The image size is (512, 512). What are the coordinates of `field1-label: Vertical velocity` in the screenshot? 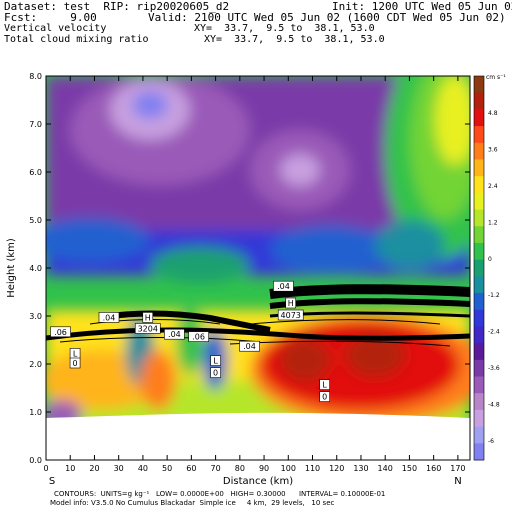 It's located at (55, 28).